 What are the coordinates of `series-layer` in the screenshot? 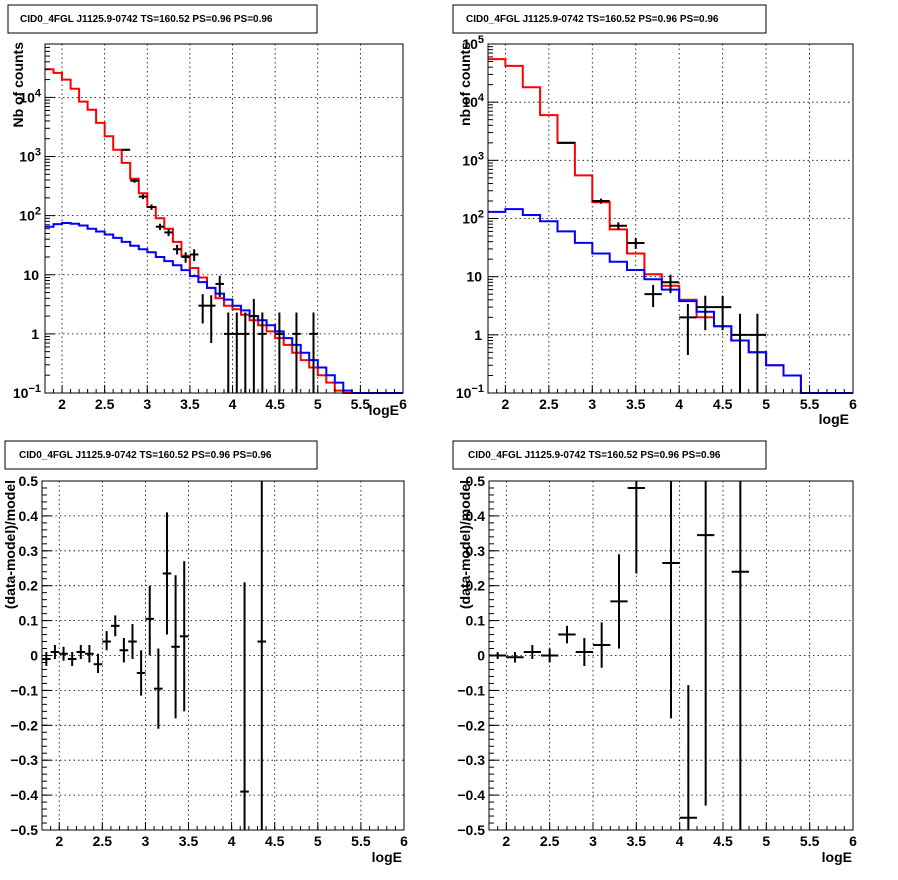 It's located at (224, 231).